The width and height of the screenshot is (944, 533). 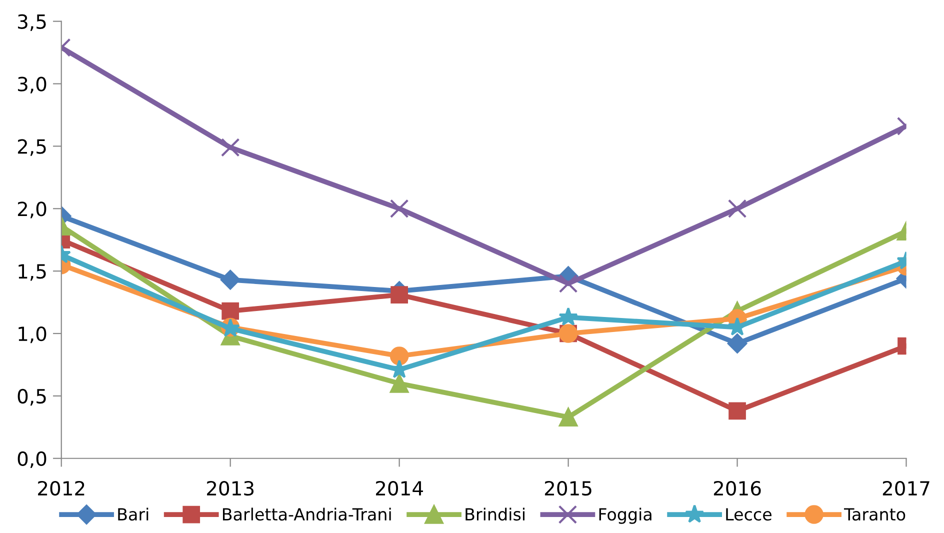 What do you see at coordinates (32, 459) in the screenshot?
I see `y-tick-label: 0,0` at bounding box center [32, 459].